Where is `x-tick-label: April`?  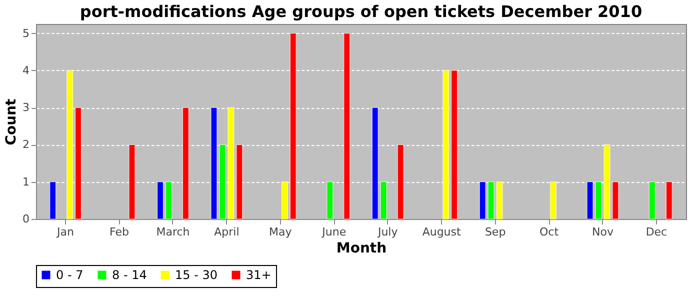
x-tick-label: April is located at coordinates (227, 232).